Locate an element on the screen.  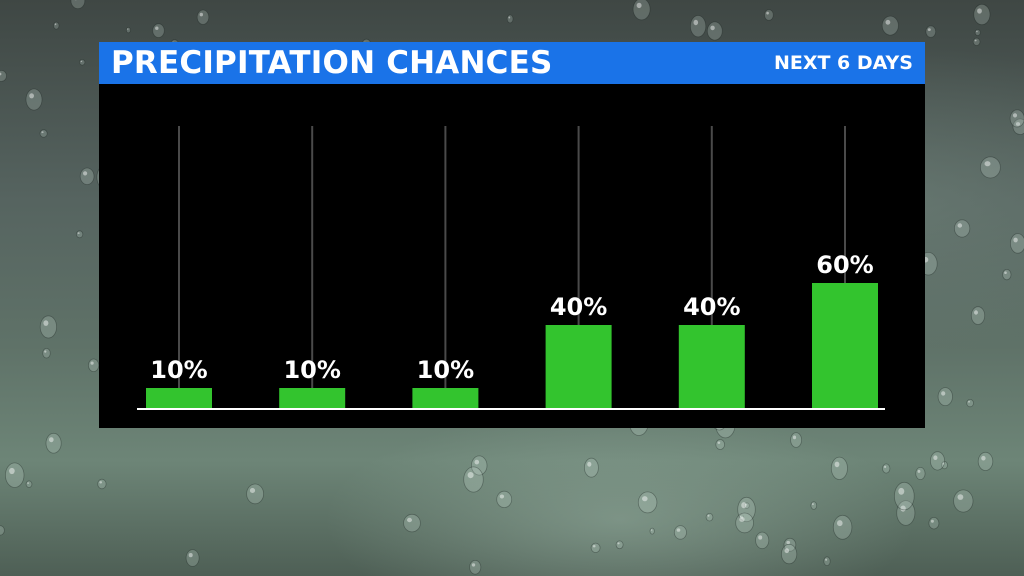
category-label: SUN is located at coordinates (312, 427).